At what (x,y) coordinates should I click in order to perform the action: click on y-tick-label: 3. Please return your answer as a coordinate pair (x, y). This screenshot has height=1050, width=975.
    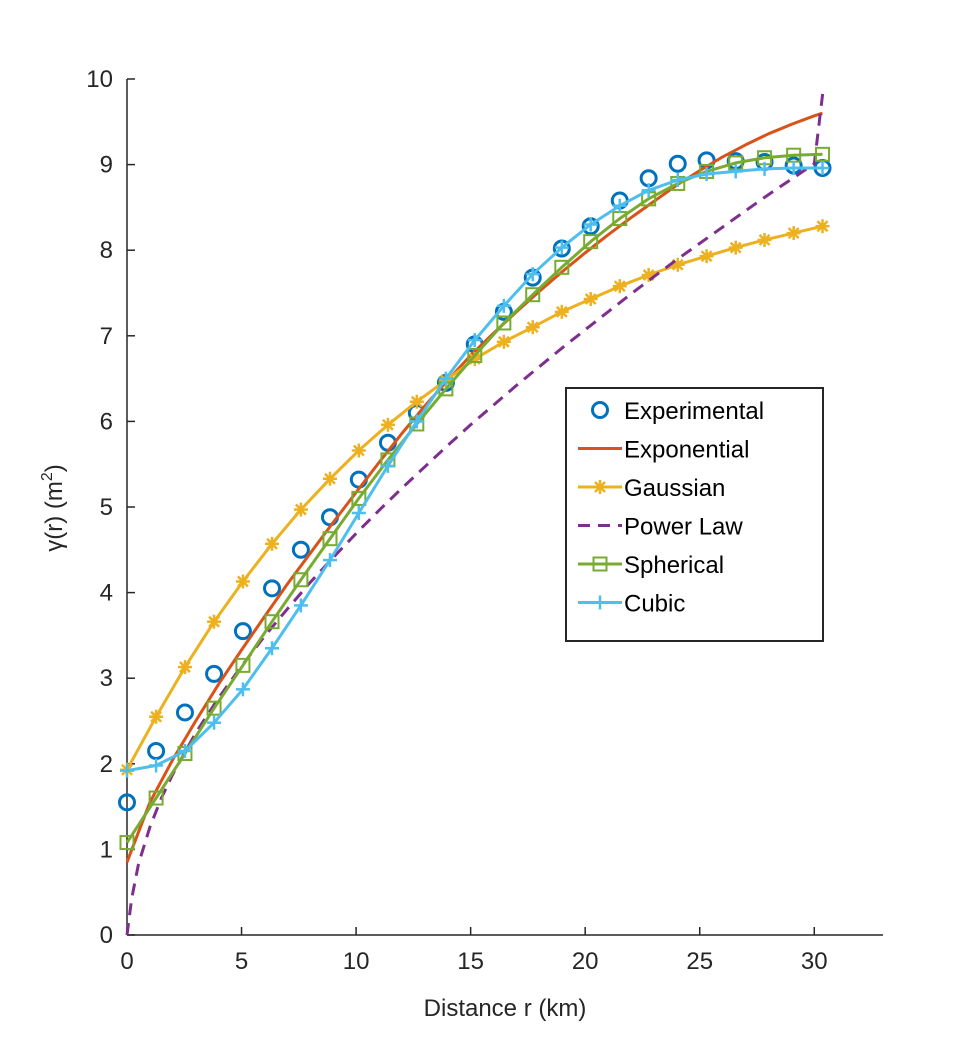
    Looking at the image, I should click on (106, 678).